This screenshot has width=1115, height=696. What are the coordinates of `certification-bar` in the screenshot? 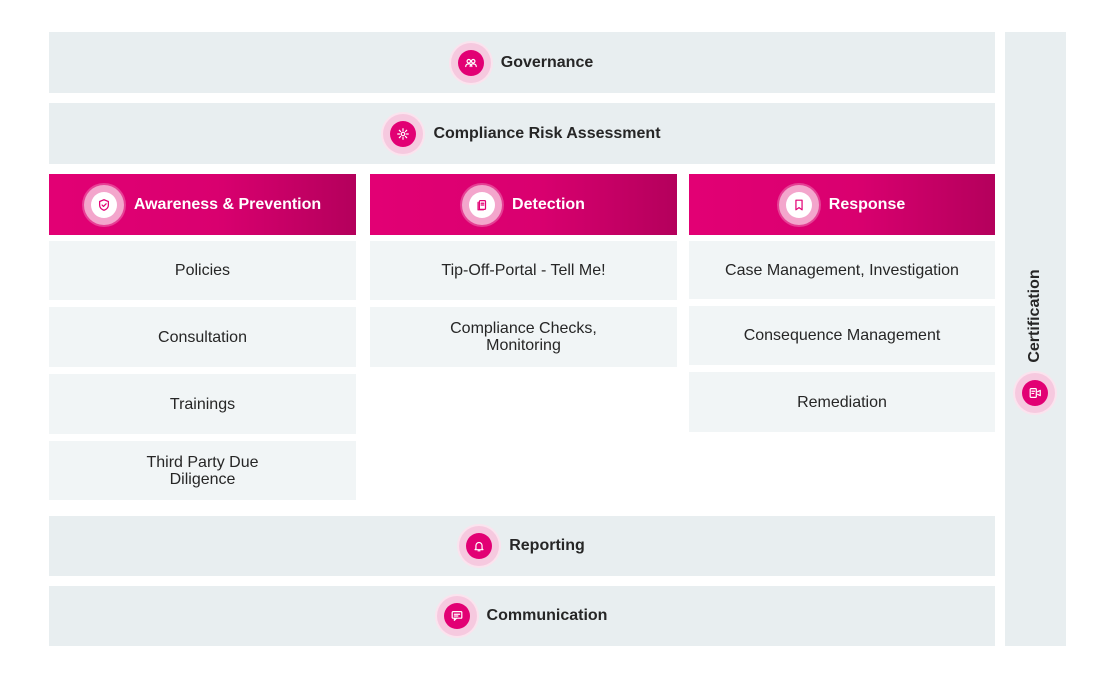 It's located at (1035, 339).